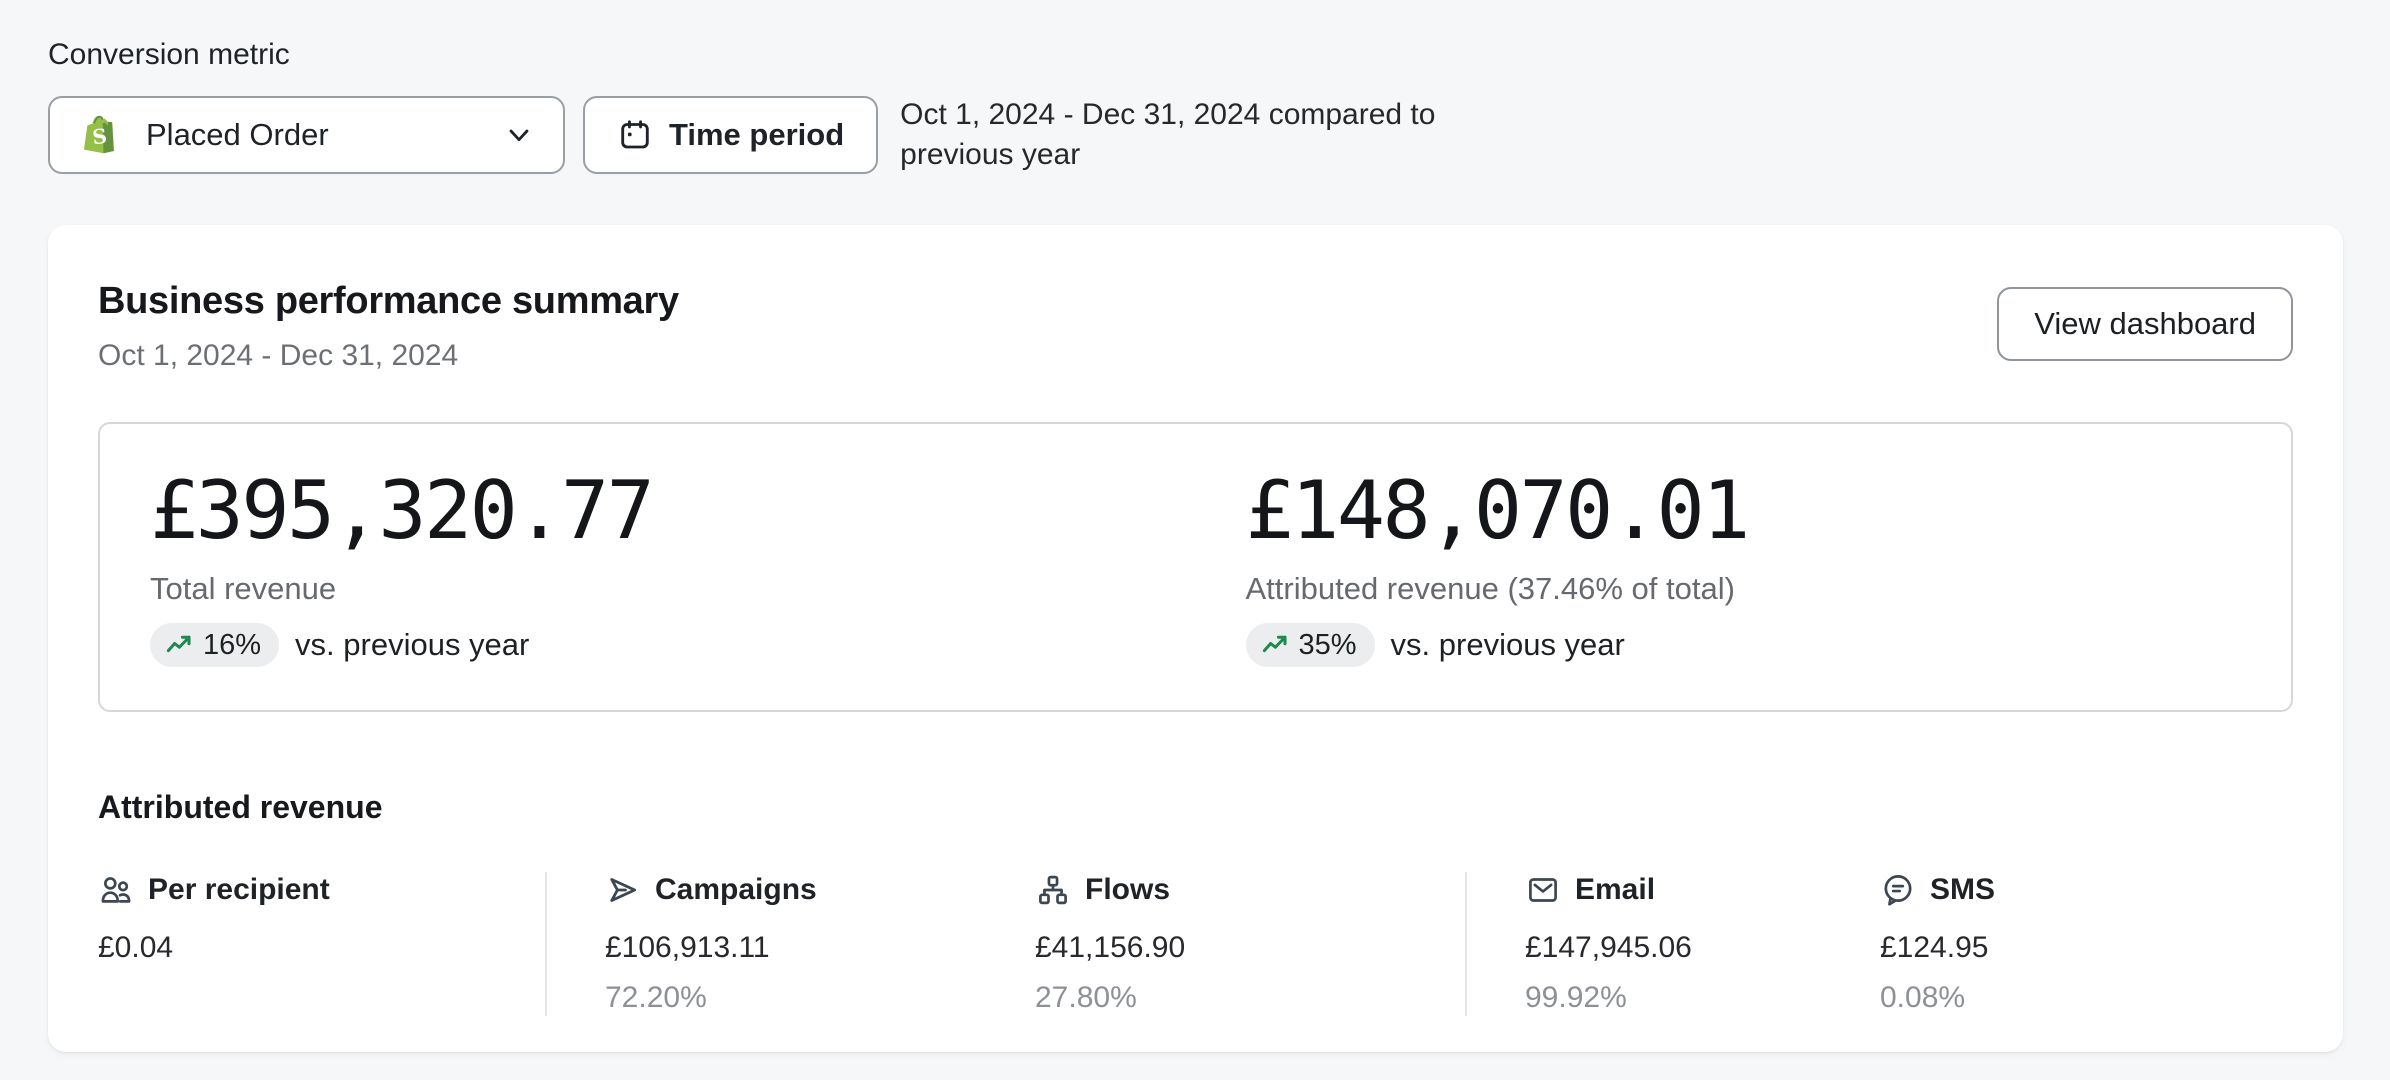  I want to click on attributed-revenue-value: £148,070.01, so click(1498, 510).